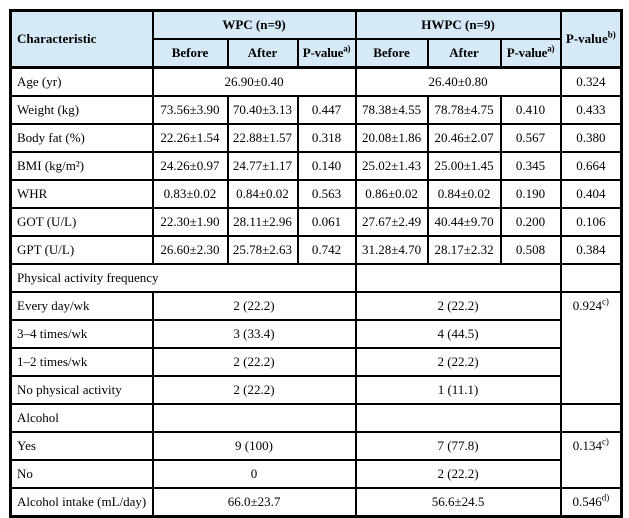 This screenshot has height=518, width=629. I want to click on gpt-hwpc-before: 31.28±4.70, so click(391, 250).